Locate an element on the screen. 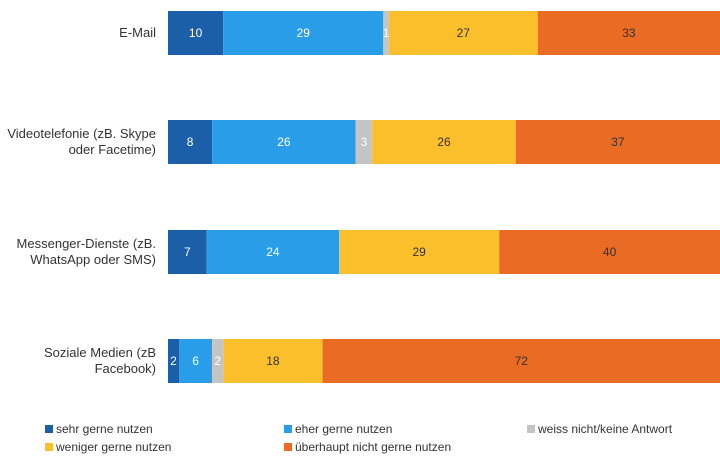  legend-item-weniger-gerne: weniger gerne nutzen is located at coordinates (108, 447).